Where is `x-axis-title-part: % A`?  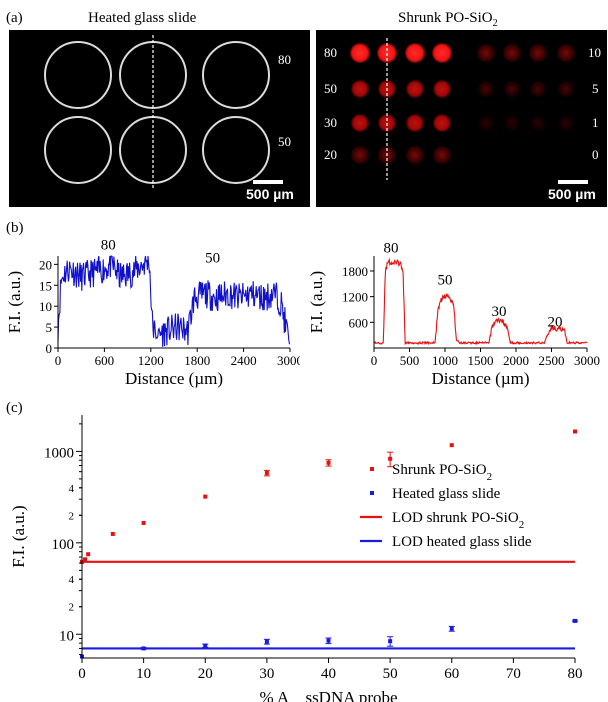 x-axis-title-part: % A is located at coordinates (274, 695).